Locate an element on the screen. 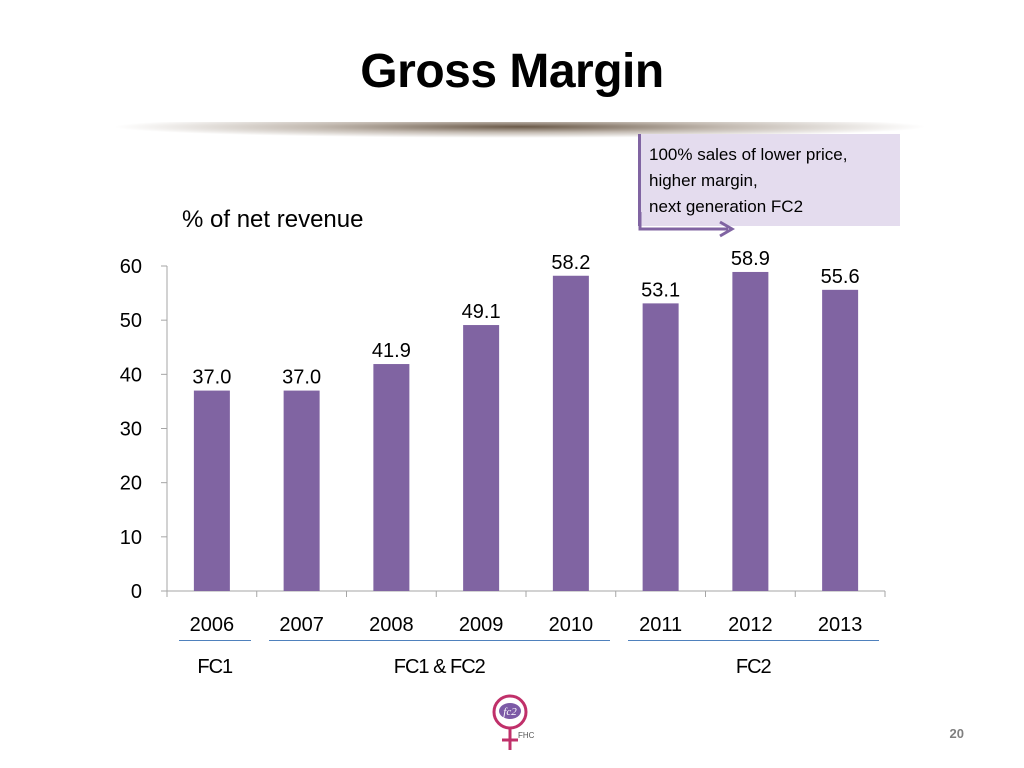 The height and width of the screenshot is (768, 1024). callout-arrowhead-icon is located at coordinates (727, 229).